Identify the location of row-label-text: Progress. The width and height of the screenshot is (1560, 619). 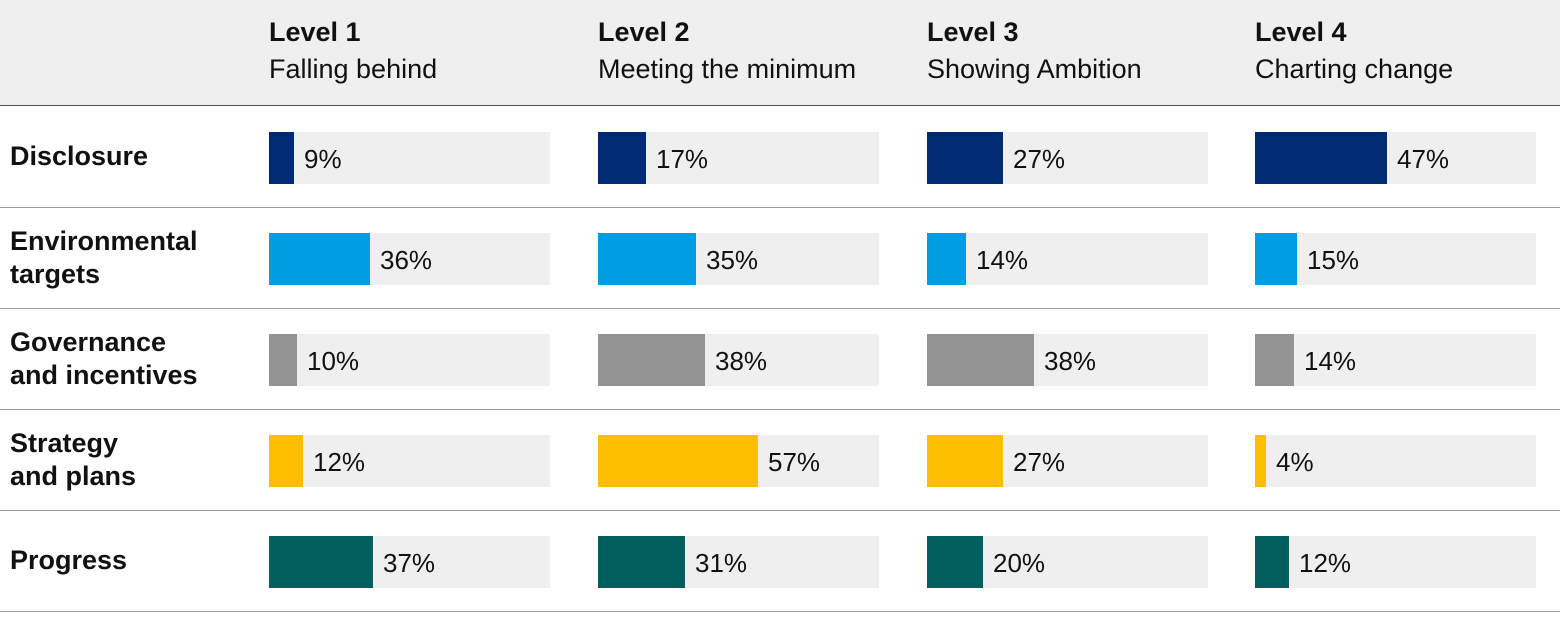
(69, 560).